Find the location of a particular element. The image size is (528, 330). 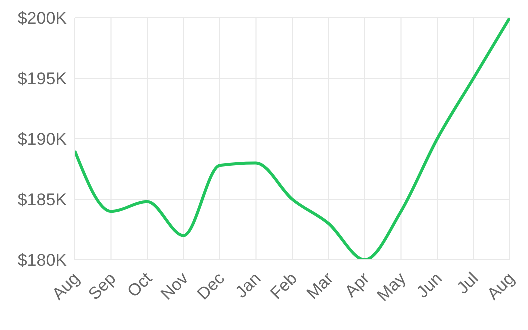

x-tick-label: Oct is located at coordinates (140, 285).